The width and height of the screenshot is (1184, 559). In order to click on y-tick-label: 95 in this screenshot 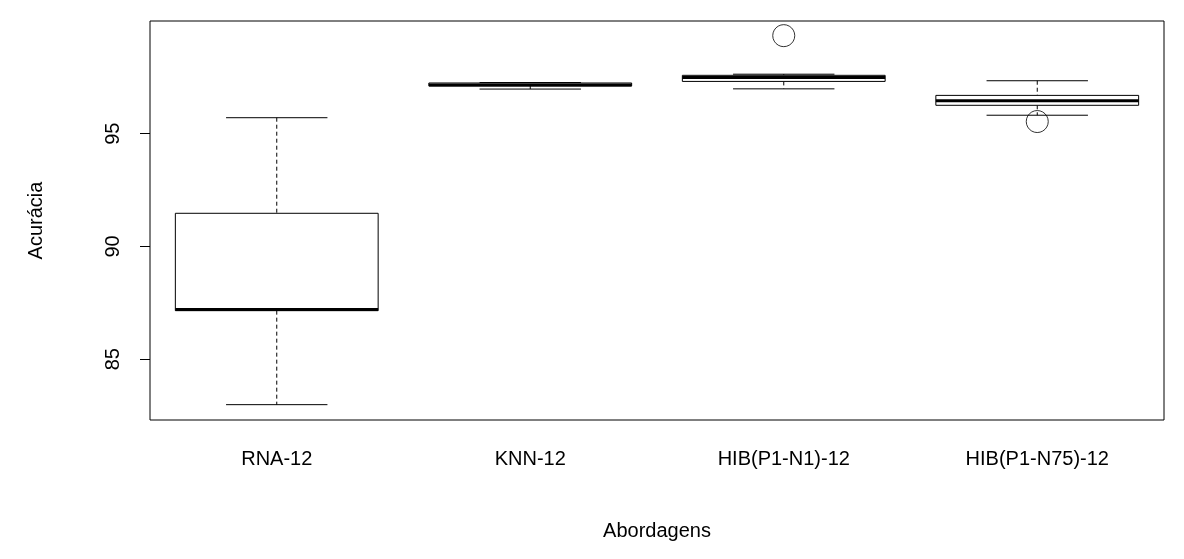, I will do `click(112, 133)`.